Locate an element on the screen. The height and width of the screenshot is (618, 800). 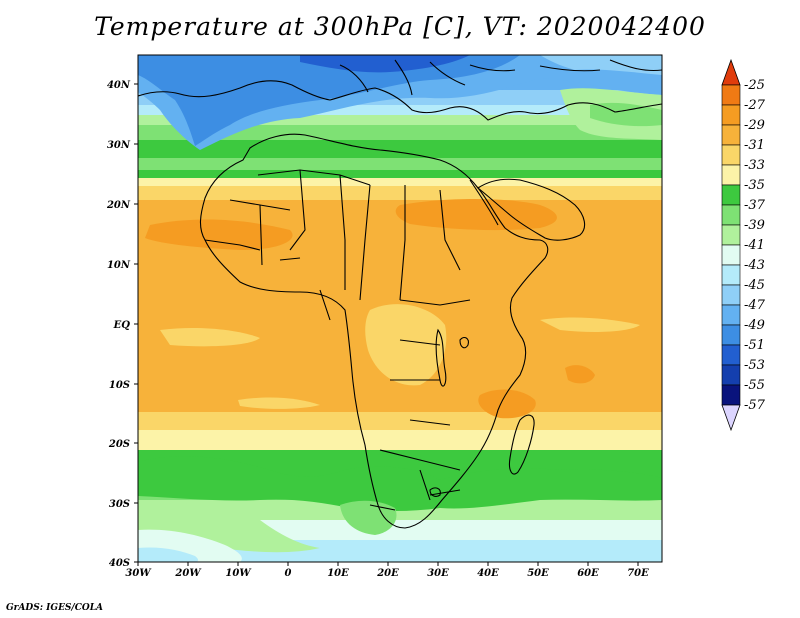
colorbar-label: -55 is located at coordinates (754, 385).